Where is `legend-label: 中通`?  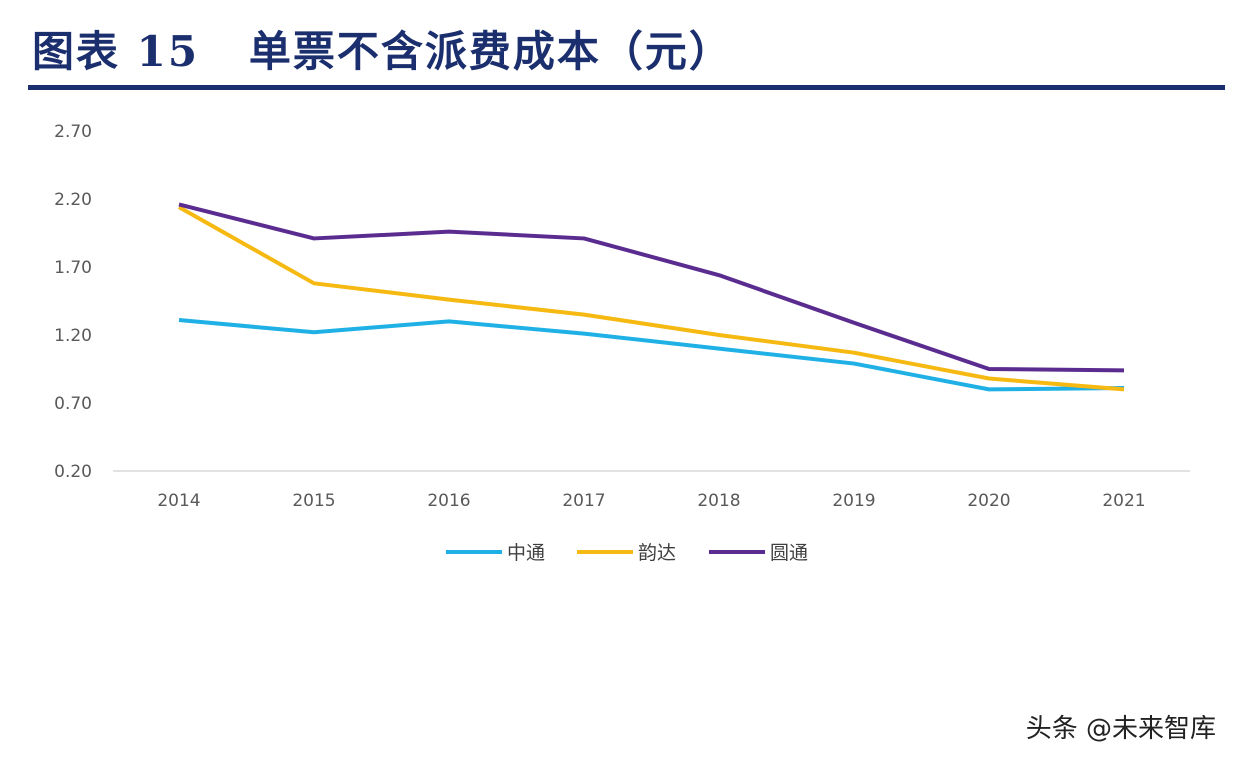 legend-label: 中通 is located at coordinates (526, 553).